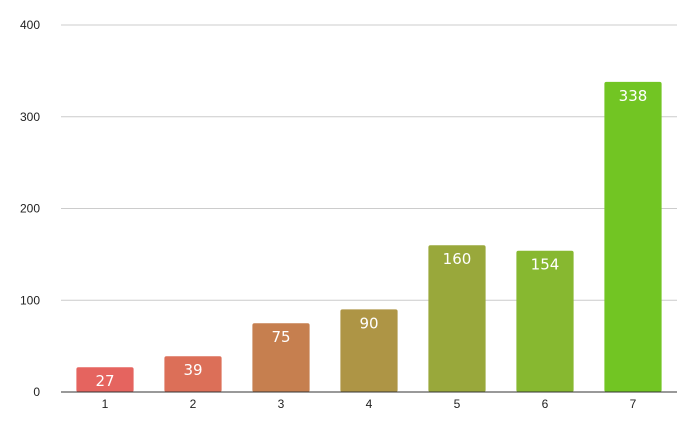  What do you see at coordinates (105, 404) in the screenshot?
I see `x-tick-label: 1` at bounding box center [105, 404].